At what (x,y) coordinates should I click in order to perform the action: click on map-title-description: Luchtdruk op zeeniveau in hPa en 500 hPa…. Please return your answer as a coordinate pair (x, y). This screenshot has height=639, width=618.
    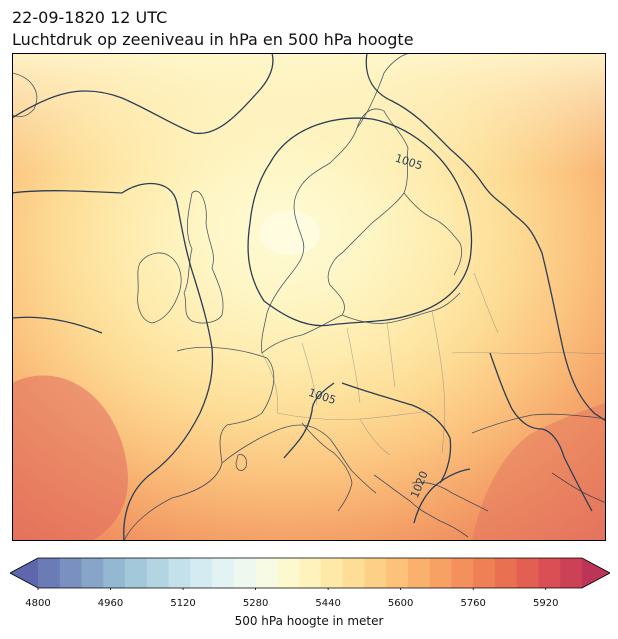
    Looking at the image, I should click on (213, 39).